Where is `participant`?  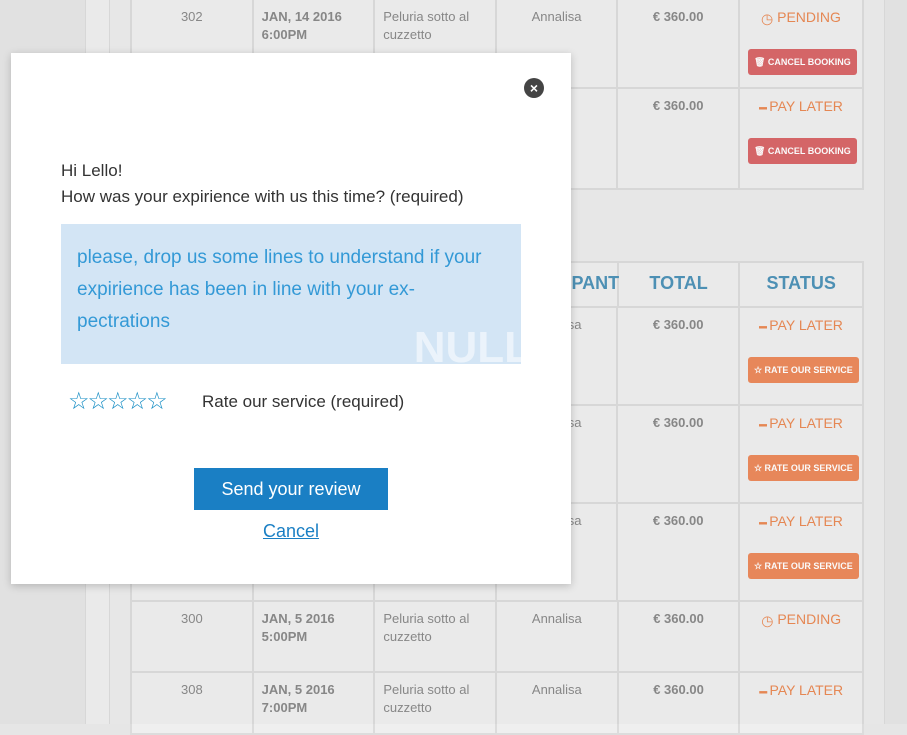 participant is located at coordinates (558, 138).